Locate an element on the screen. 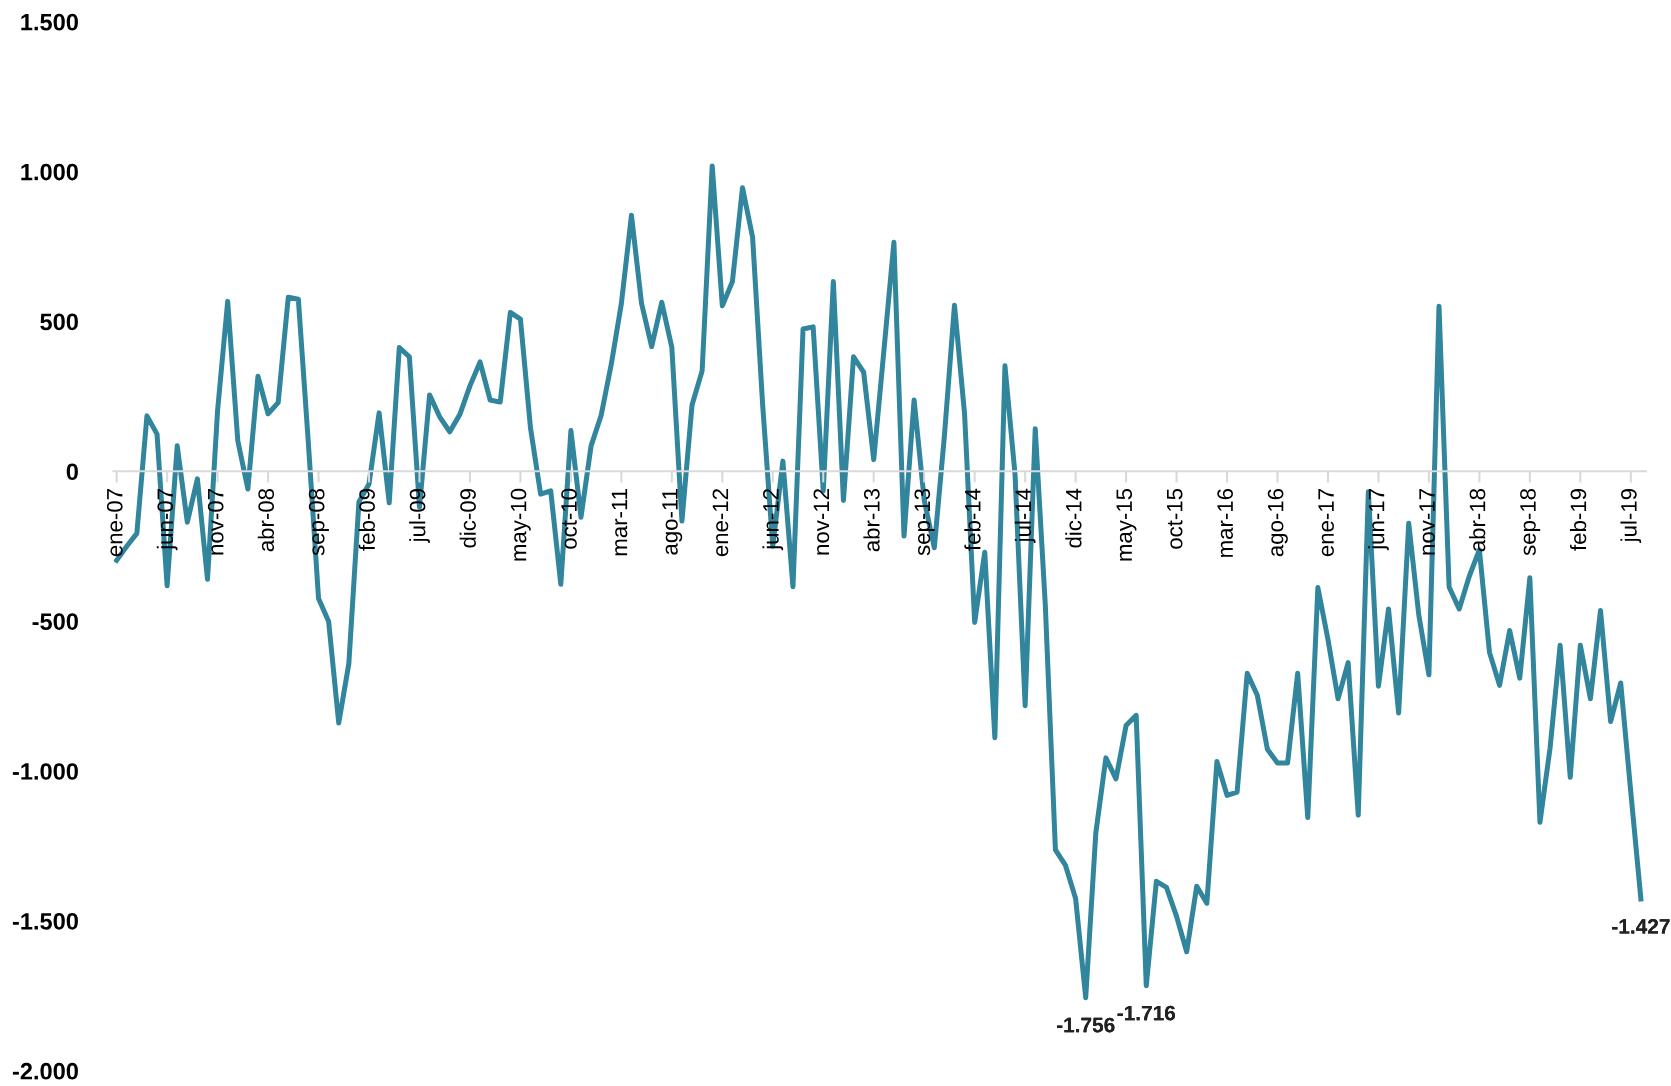 The height and width of the screenshot is (1086, 1671). y-tick-label: 1.500 is located at coordinates (49, 22).